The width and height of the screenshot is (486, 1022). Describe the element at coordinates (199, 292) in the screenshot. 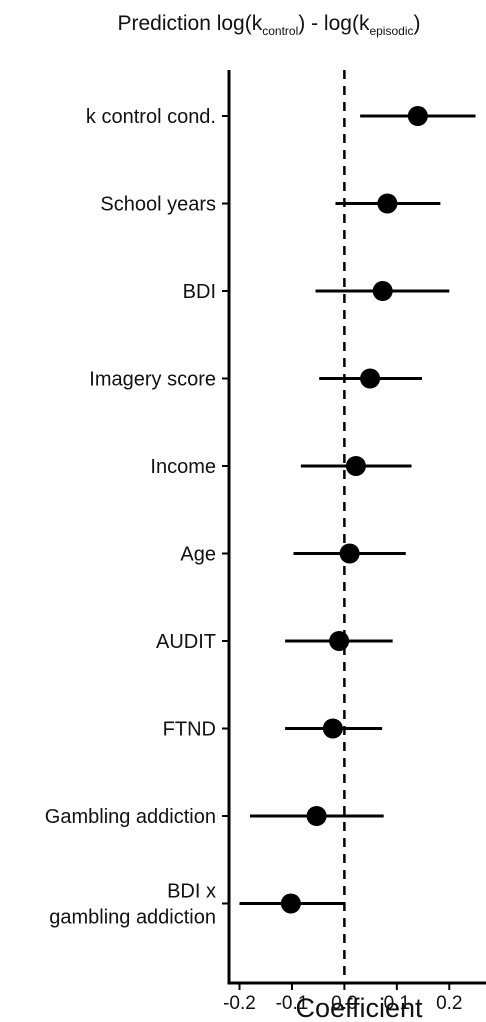

I see `category-label: BDI` at that location.